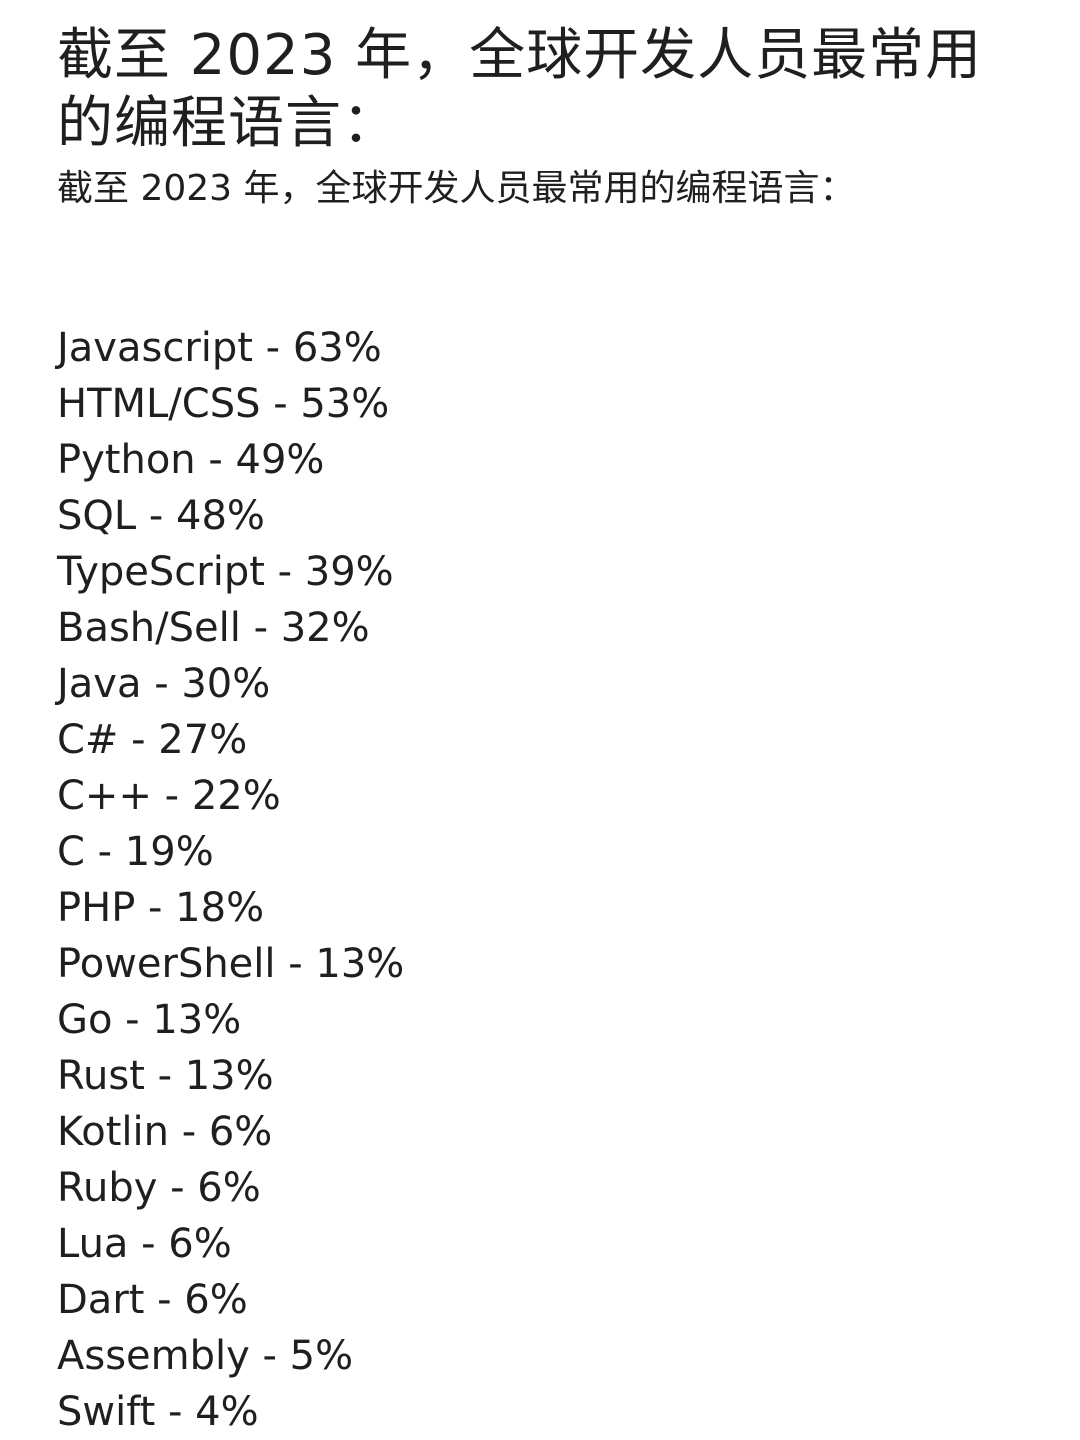 Image resolution: width=1080 pixels, height=1440 pixels. Describe the element at coordinates (161, 516) in the screenshot. I see `list-item: SQL - 48%` at that location.